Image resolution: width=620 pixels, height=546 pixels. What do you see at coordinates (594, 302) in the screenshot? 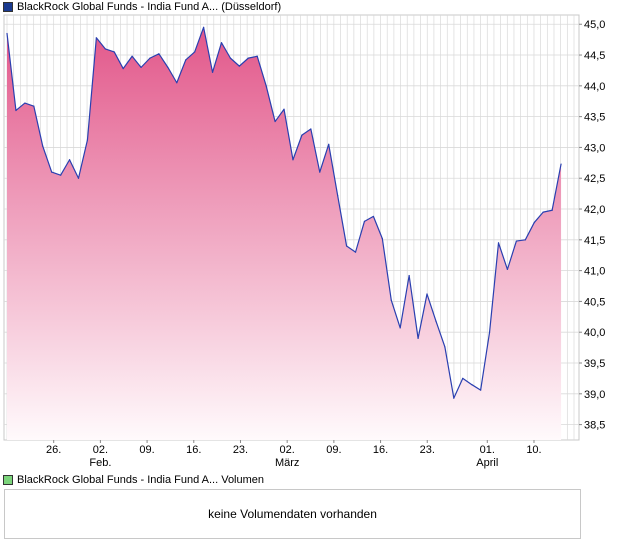
I see `y-tick-label: 40,5` at bounding box center [594, 302].